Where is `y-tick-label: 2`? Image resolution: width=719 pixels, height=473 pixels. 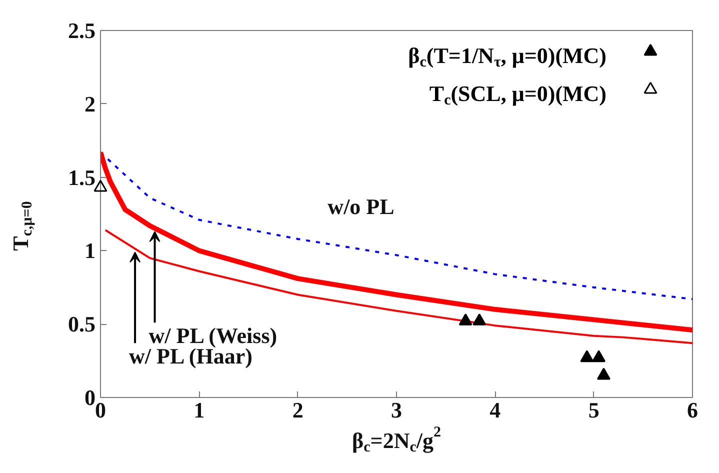 y-tick-label: 2 is located at coordinates (90, 103).